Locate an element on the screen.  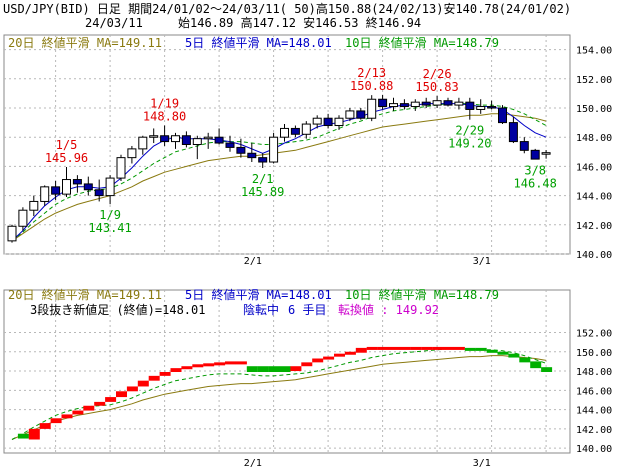
y-tick-label: 146.00 is located at coordinates (594, 391).